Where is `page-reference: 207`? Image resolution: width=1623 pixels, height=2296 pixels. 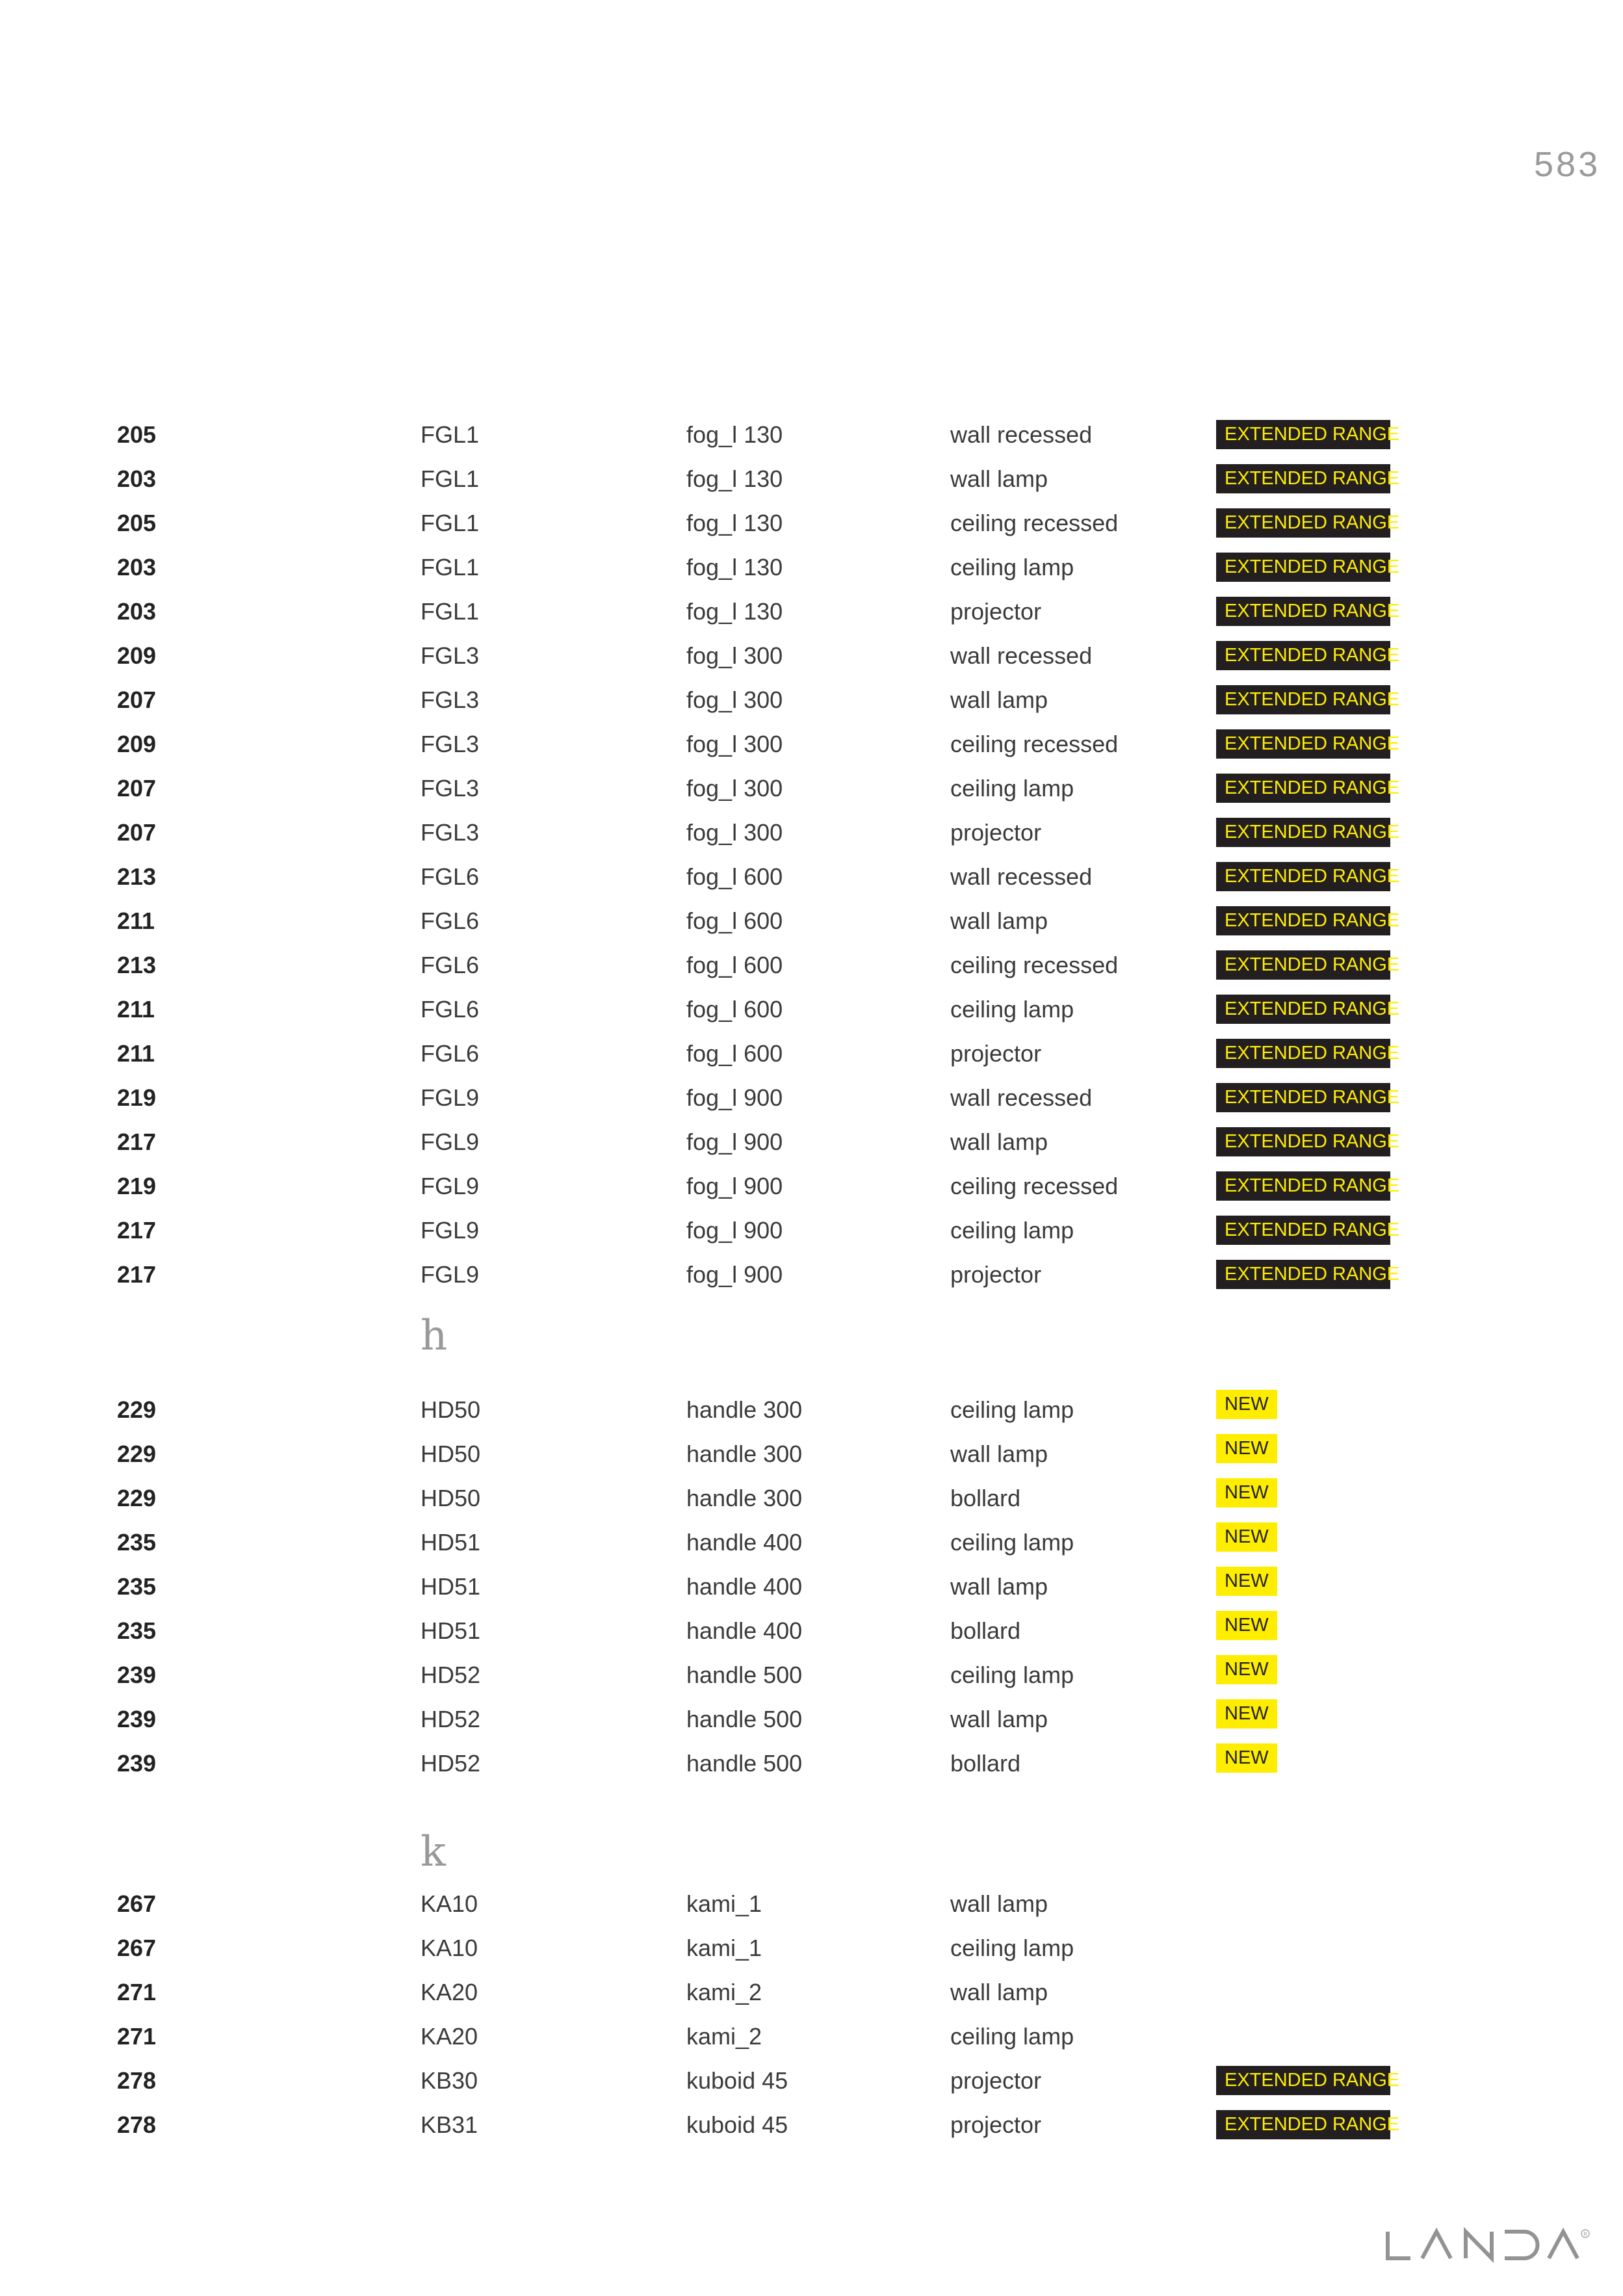
page-reference: 207 is located at coordinates (137, 699).